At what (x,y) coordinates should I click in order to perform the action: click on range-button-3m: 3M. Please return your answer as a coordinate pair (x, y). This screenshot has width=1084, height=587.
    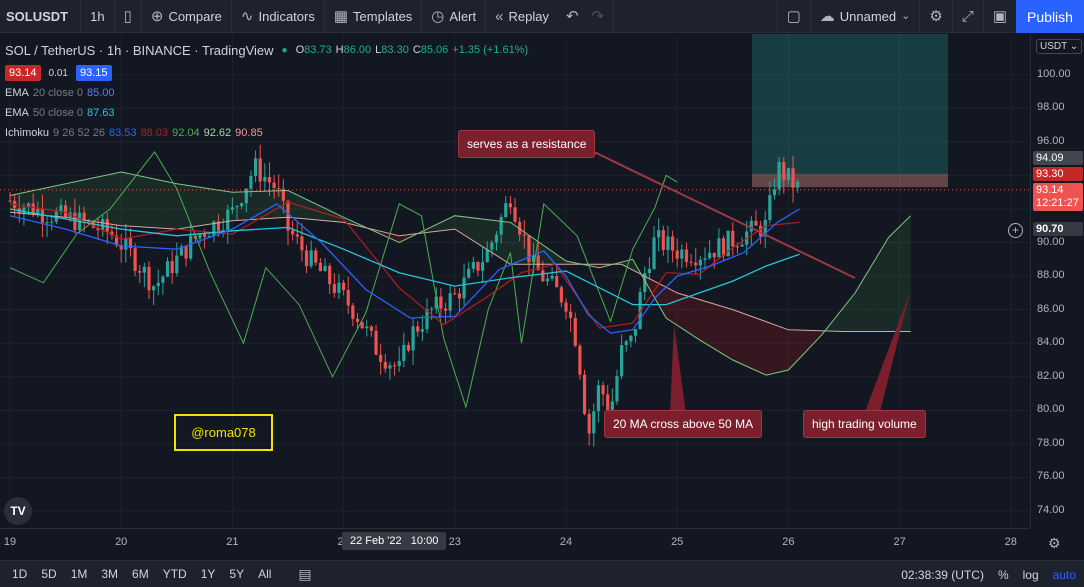
    Looking at the image, I should click on (110, 574).